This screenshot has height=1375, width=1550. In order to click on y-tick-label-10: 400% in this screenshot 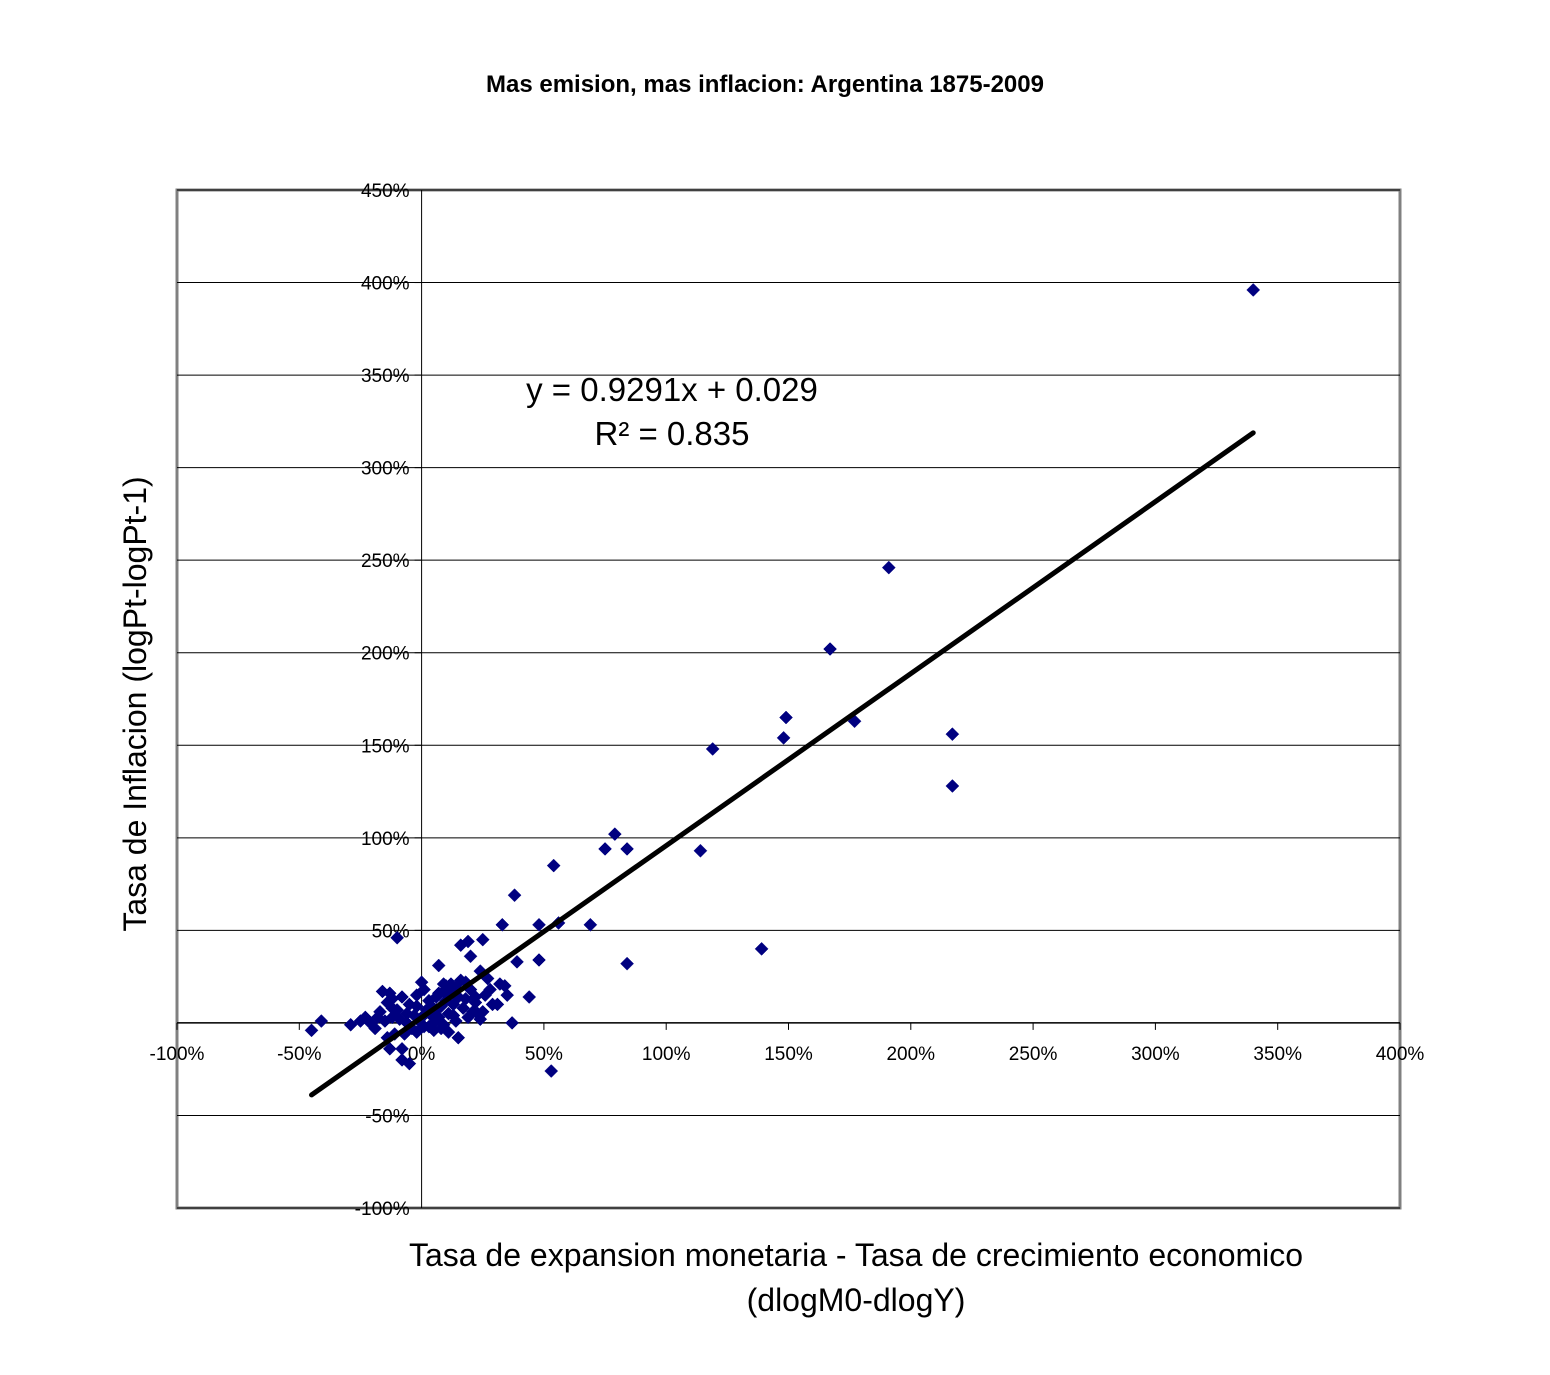, I will do `click(385, 284)`.